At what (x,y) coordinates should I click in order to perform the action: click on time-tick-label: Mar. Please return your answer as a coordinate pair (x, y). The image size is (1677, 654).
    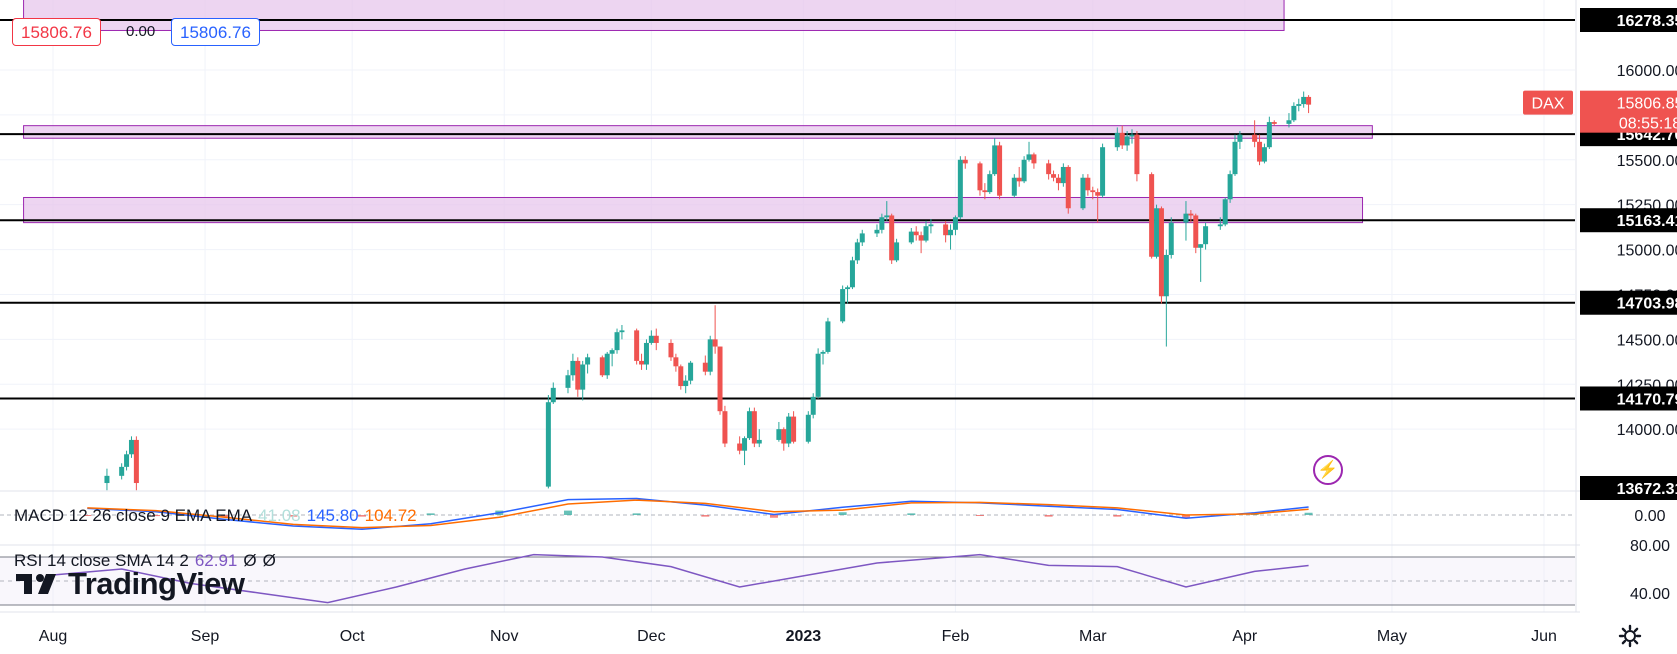
    Looking at the image, I should click on (1093, 636).